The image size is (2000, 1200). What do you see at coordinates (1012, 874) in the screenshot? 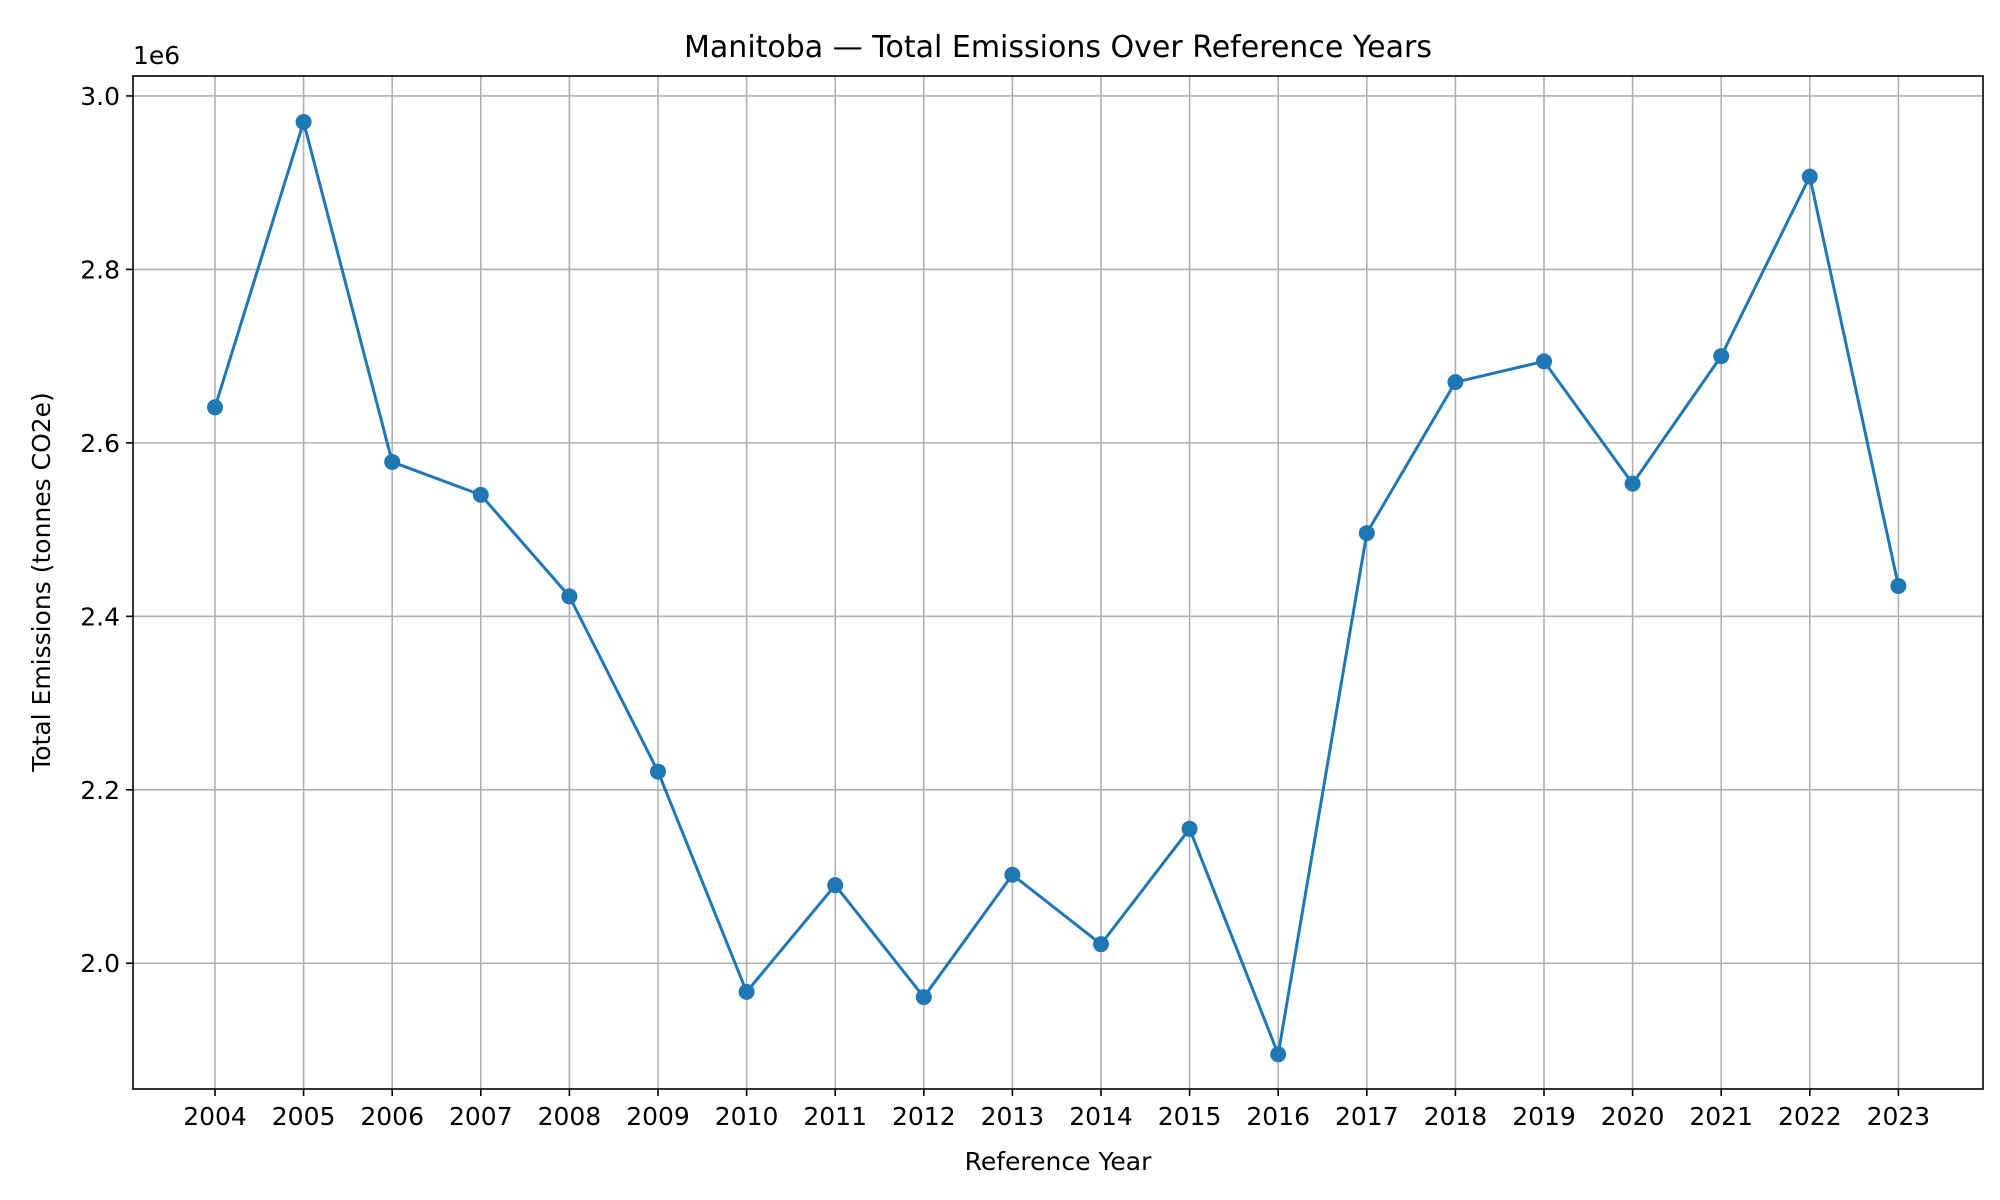
I see `data-point-2013` at bounding box center [1012, 874].